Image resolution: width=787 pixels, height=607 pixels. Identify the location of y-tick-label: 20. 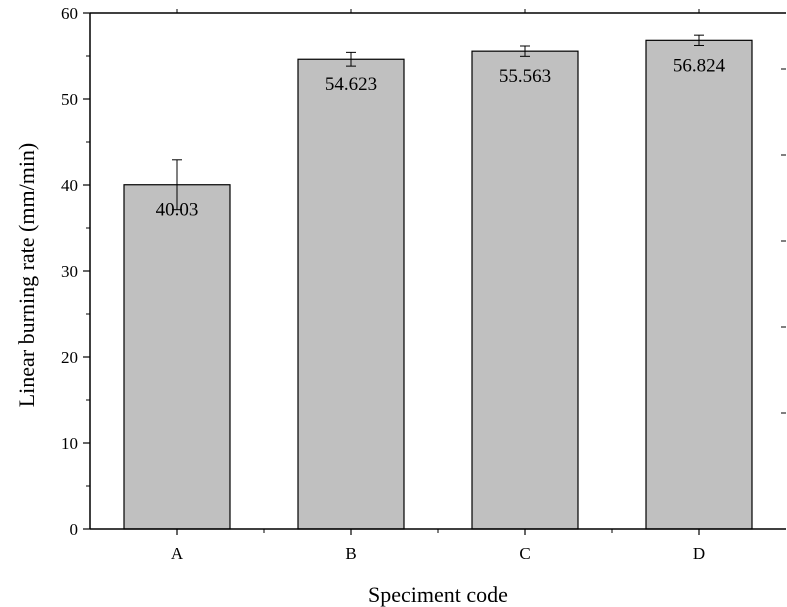
(69, 357).